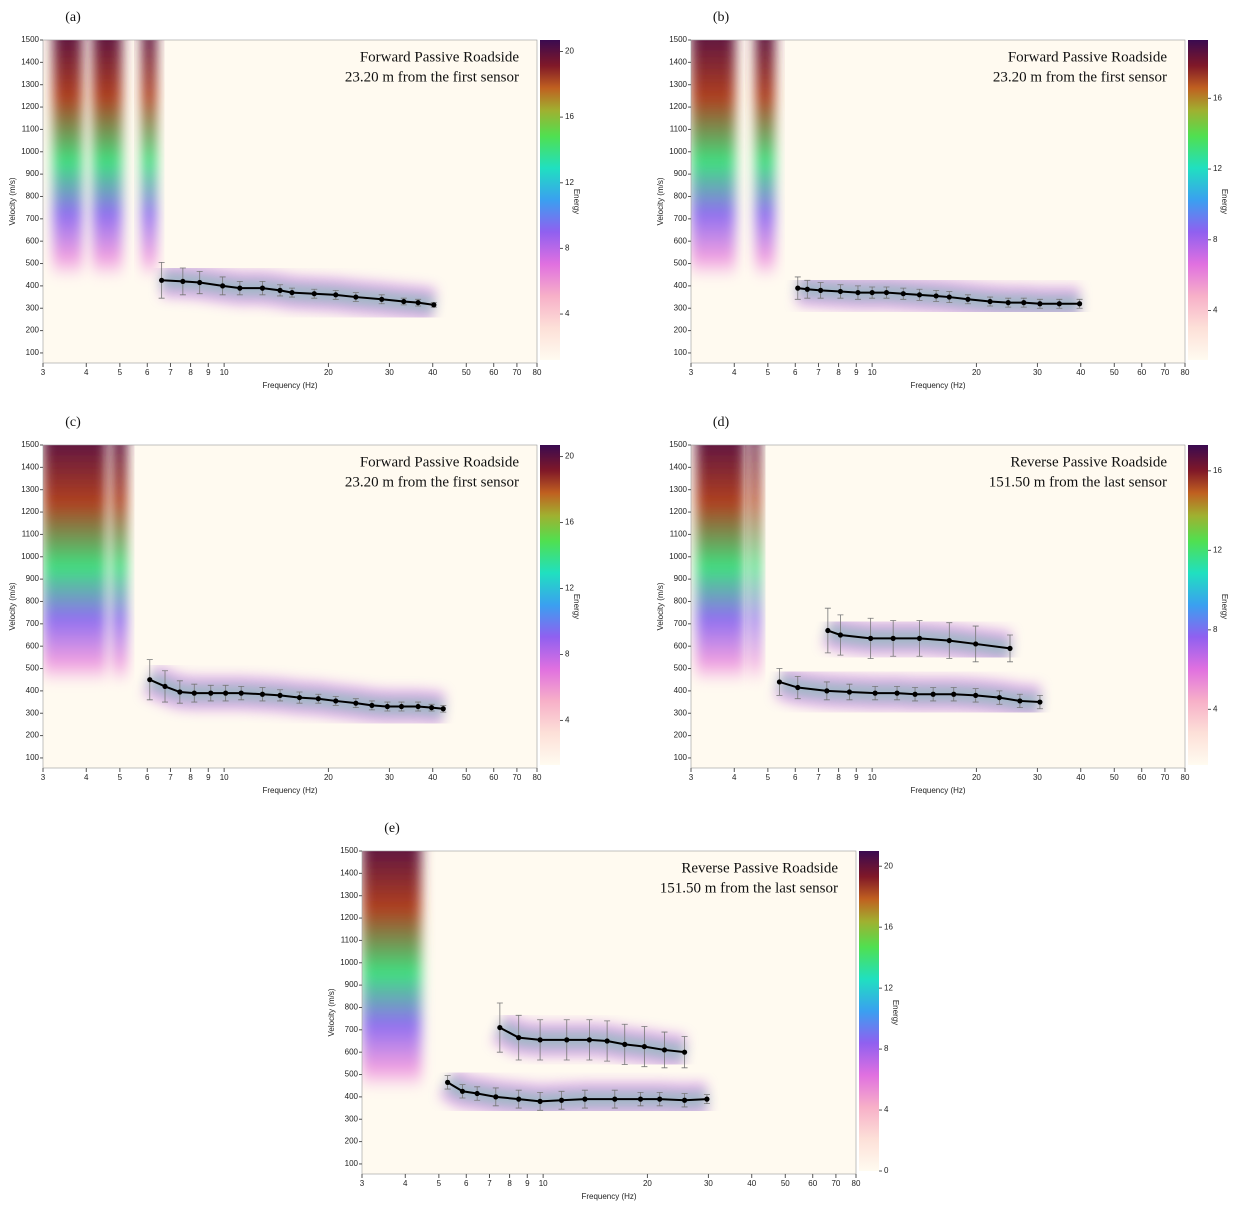  I want to click on plot-background, so click(938, 606).